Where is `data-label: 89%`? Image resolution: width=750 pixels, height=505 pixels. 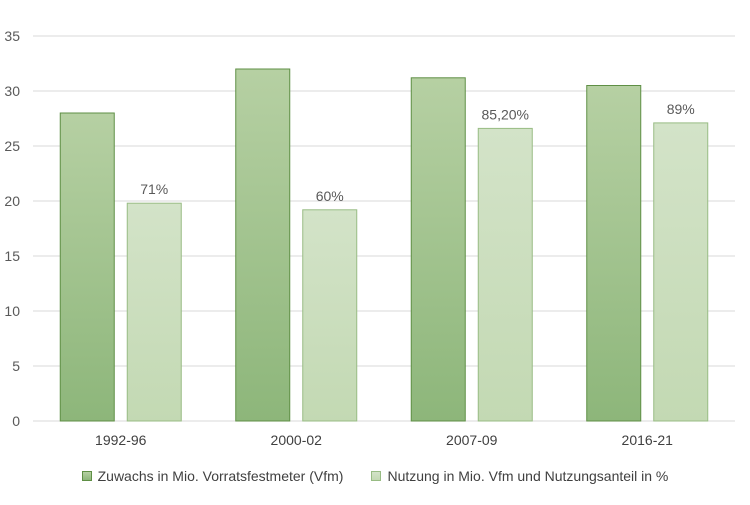 data-label: 89% is located at coordinates (681, 109).